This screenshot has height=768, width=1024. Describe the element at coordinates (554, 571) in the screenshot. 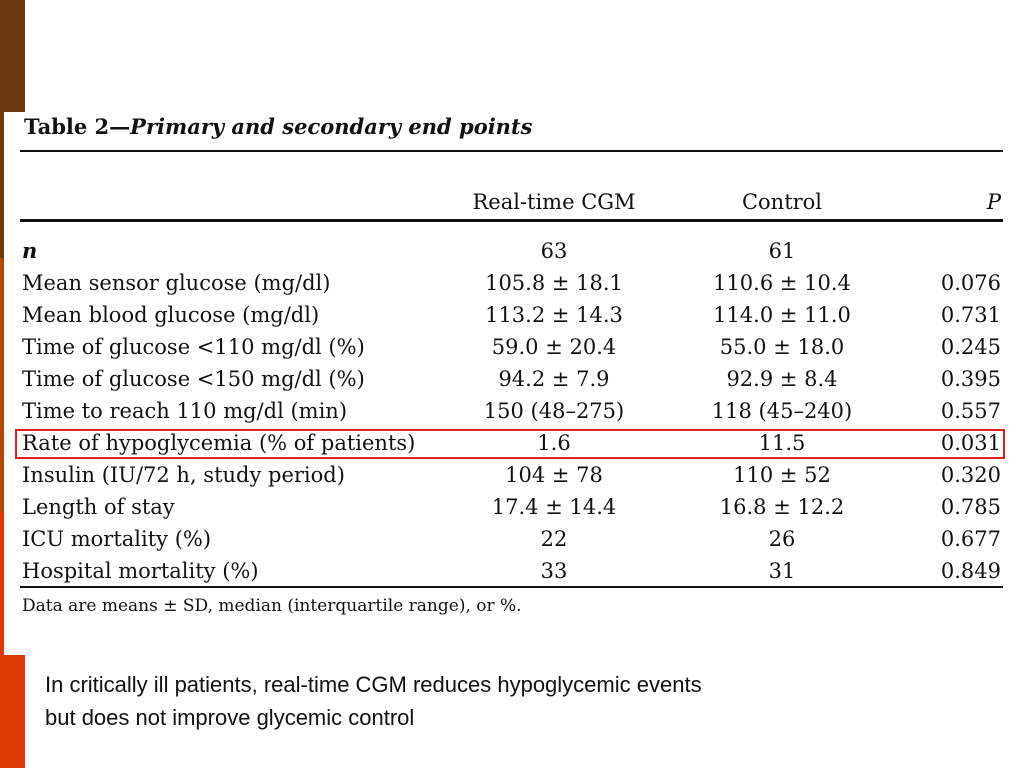

I see `cgm-value: 33` at that location.